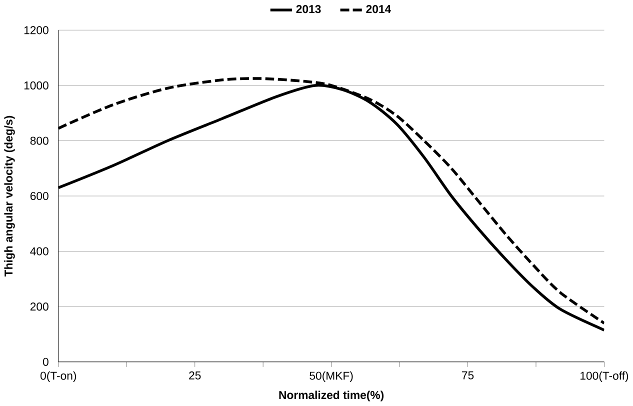  Describe the element at coordinates (39, 196) in the screenshot. I see `y-tick-label: 600` at that location.